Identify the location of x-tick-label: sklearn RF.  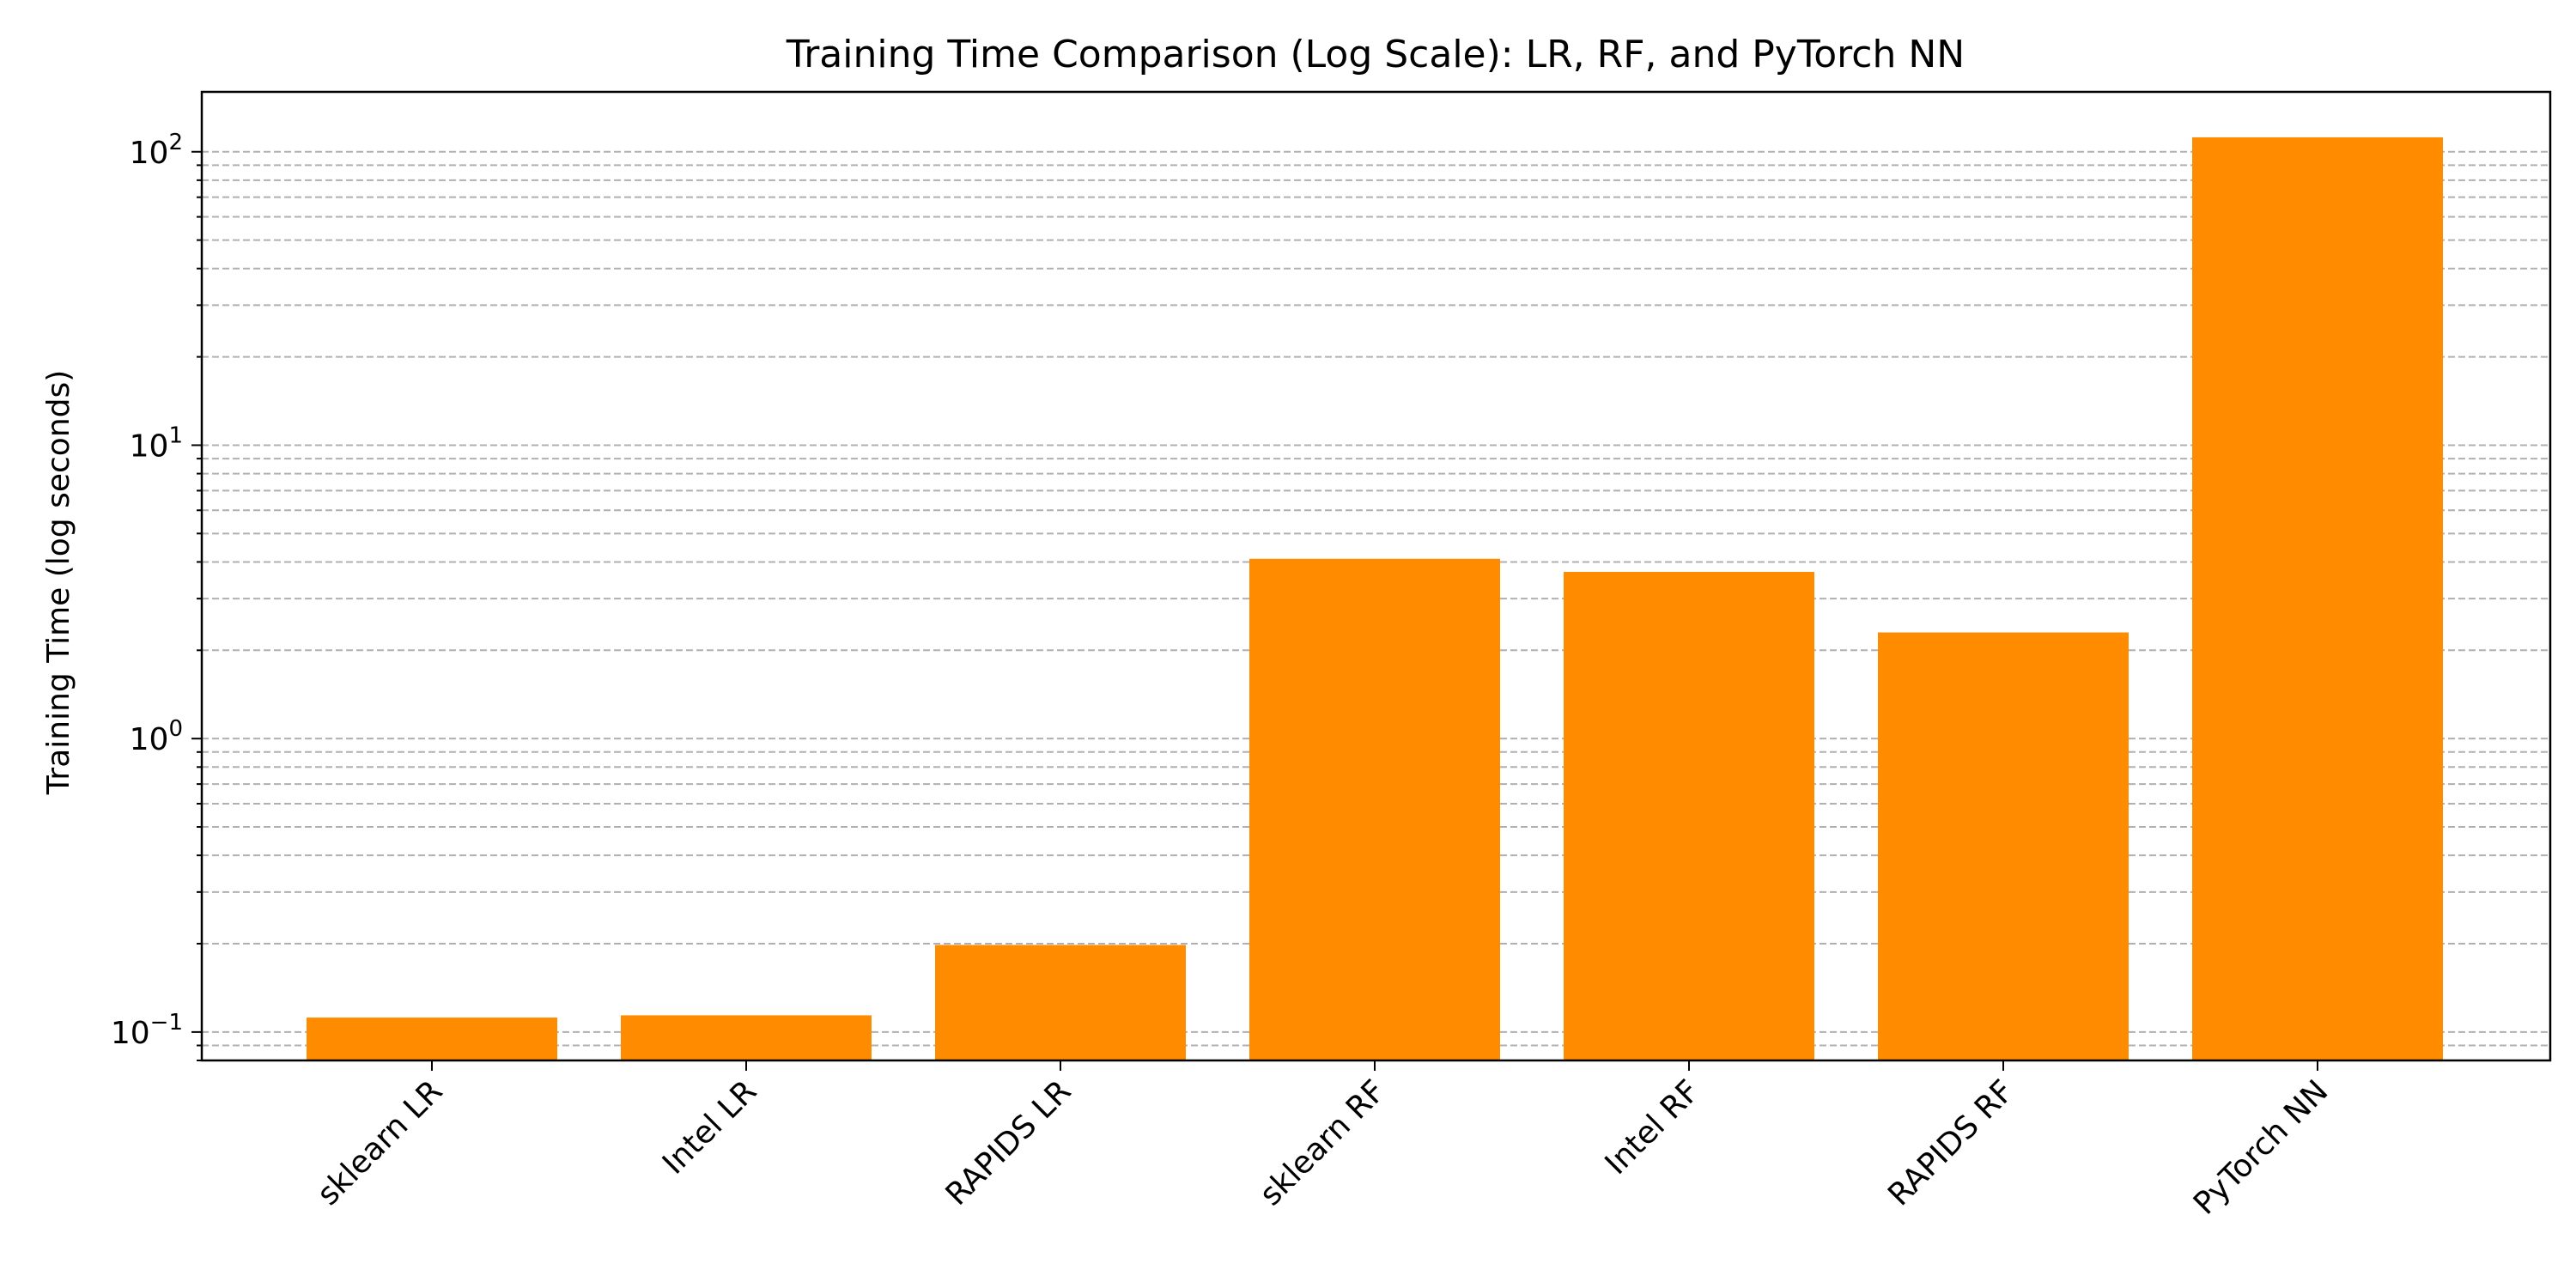
(1323, 1142).